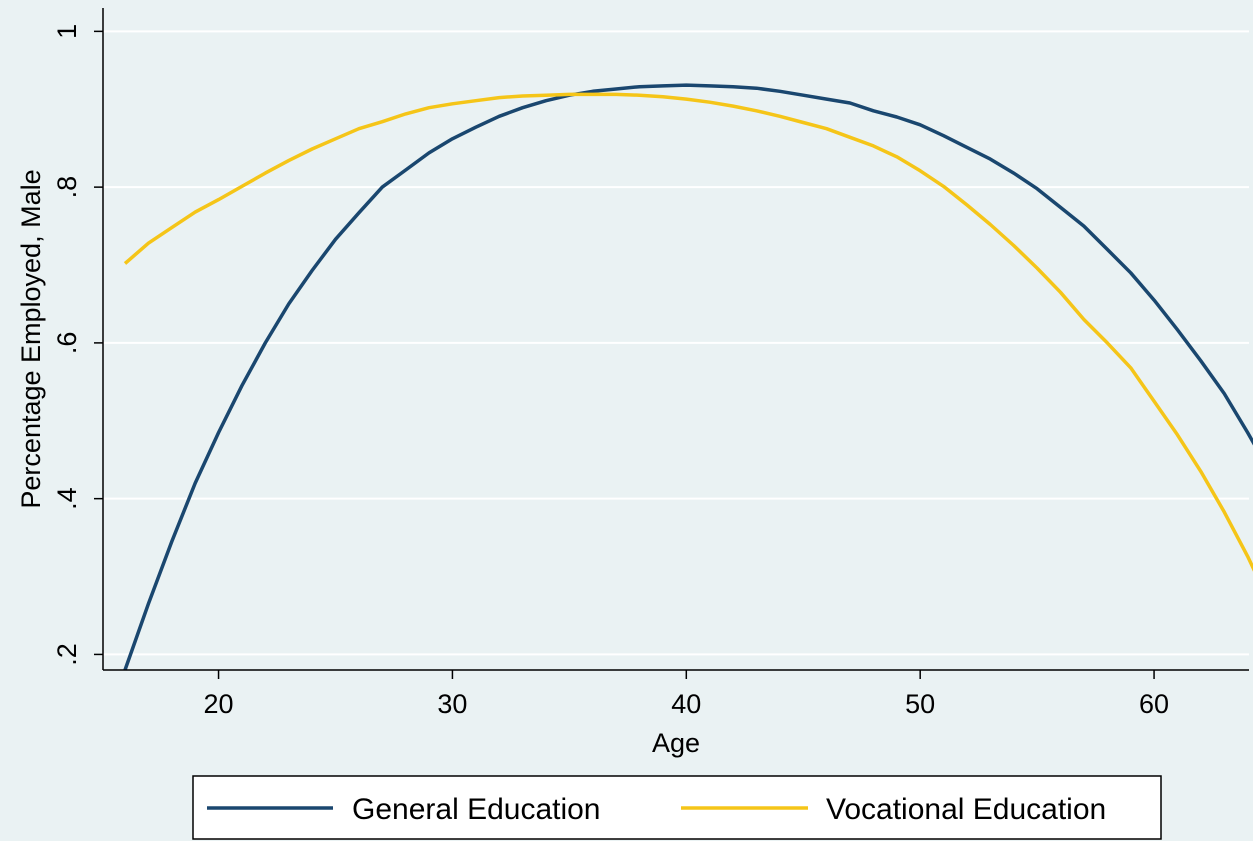 The image size is (1253, 841). What do you see at coordinates (31, 338) in the screenshot?
I see `y-axis-title: Percentage Employed, Male` at bounding box center [31, 338].